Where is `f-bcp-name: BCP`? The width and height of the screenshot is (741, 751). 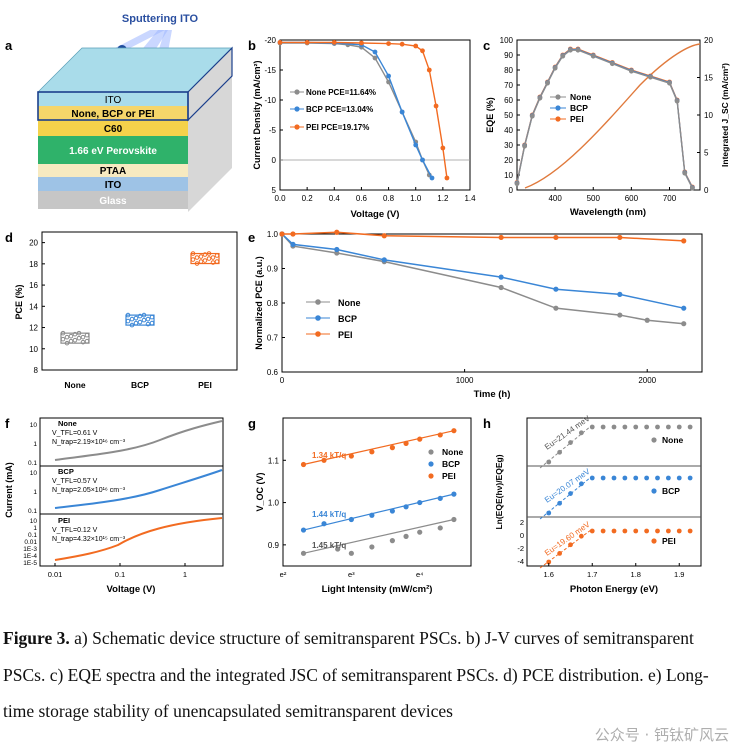
f-bcp-name: BCP is located at coordinates (66, 471).